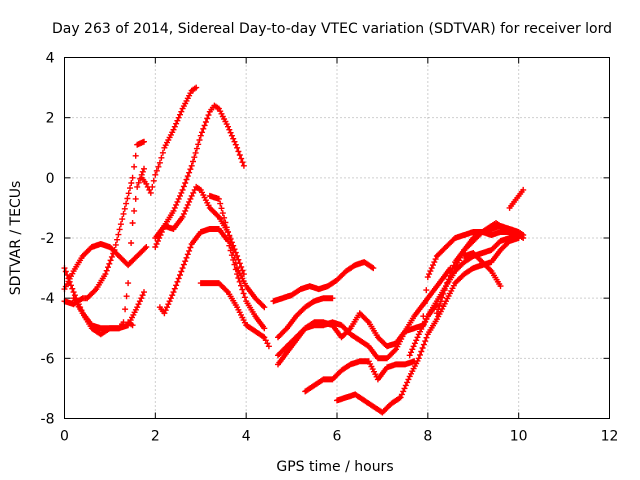  What do you see at coordinates (519, 437) in the screenshot?
I see `x-tick-label: 10` at bounding box center [519, 437].